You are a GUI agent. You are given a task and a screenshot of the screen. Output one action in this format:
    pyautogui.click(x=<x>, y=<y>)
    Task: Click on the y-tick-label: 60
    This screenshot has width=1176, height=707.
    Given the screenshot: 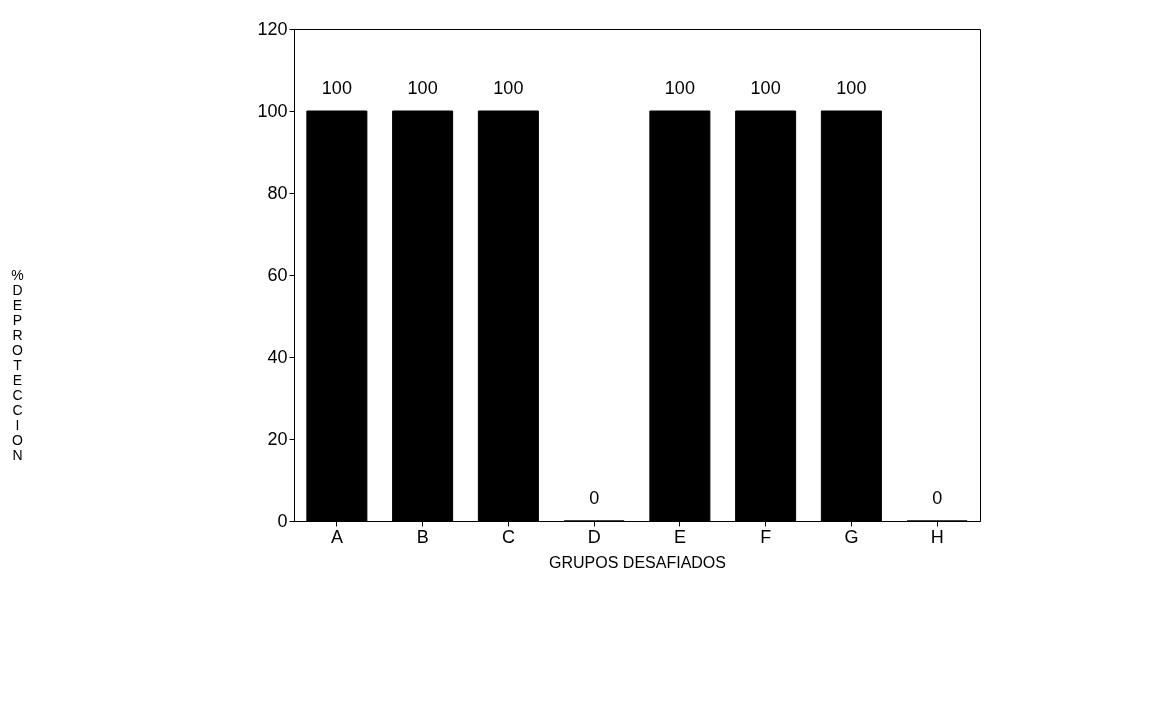 What is the action you would take?
    pyautogui.click(x=277, y=274)
    